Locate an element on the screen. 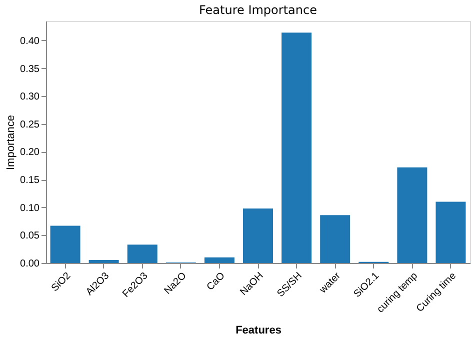 This screenshot has height=340, width=474. y-tick-label: 0.00 is located at coordinates (30, 264).